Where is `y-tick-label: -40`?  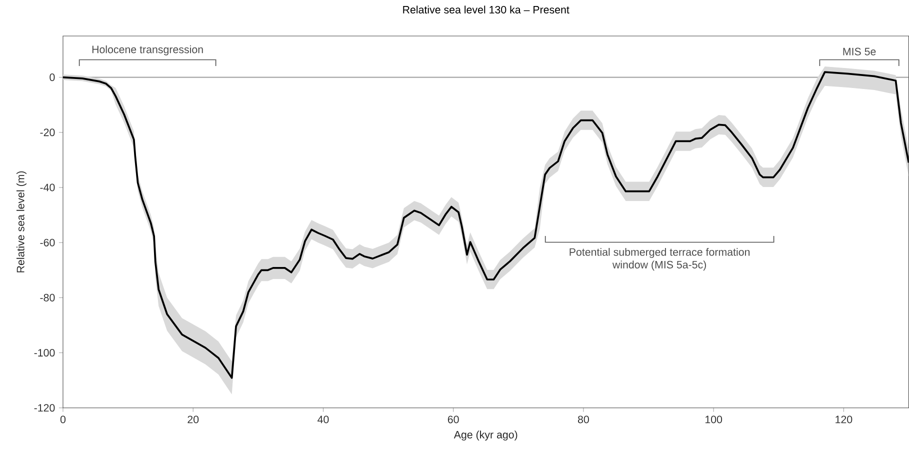
y-tick-label: -40 is located at coordinates (47, 188).